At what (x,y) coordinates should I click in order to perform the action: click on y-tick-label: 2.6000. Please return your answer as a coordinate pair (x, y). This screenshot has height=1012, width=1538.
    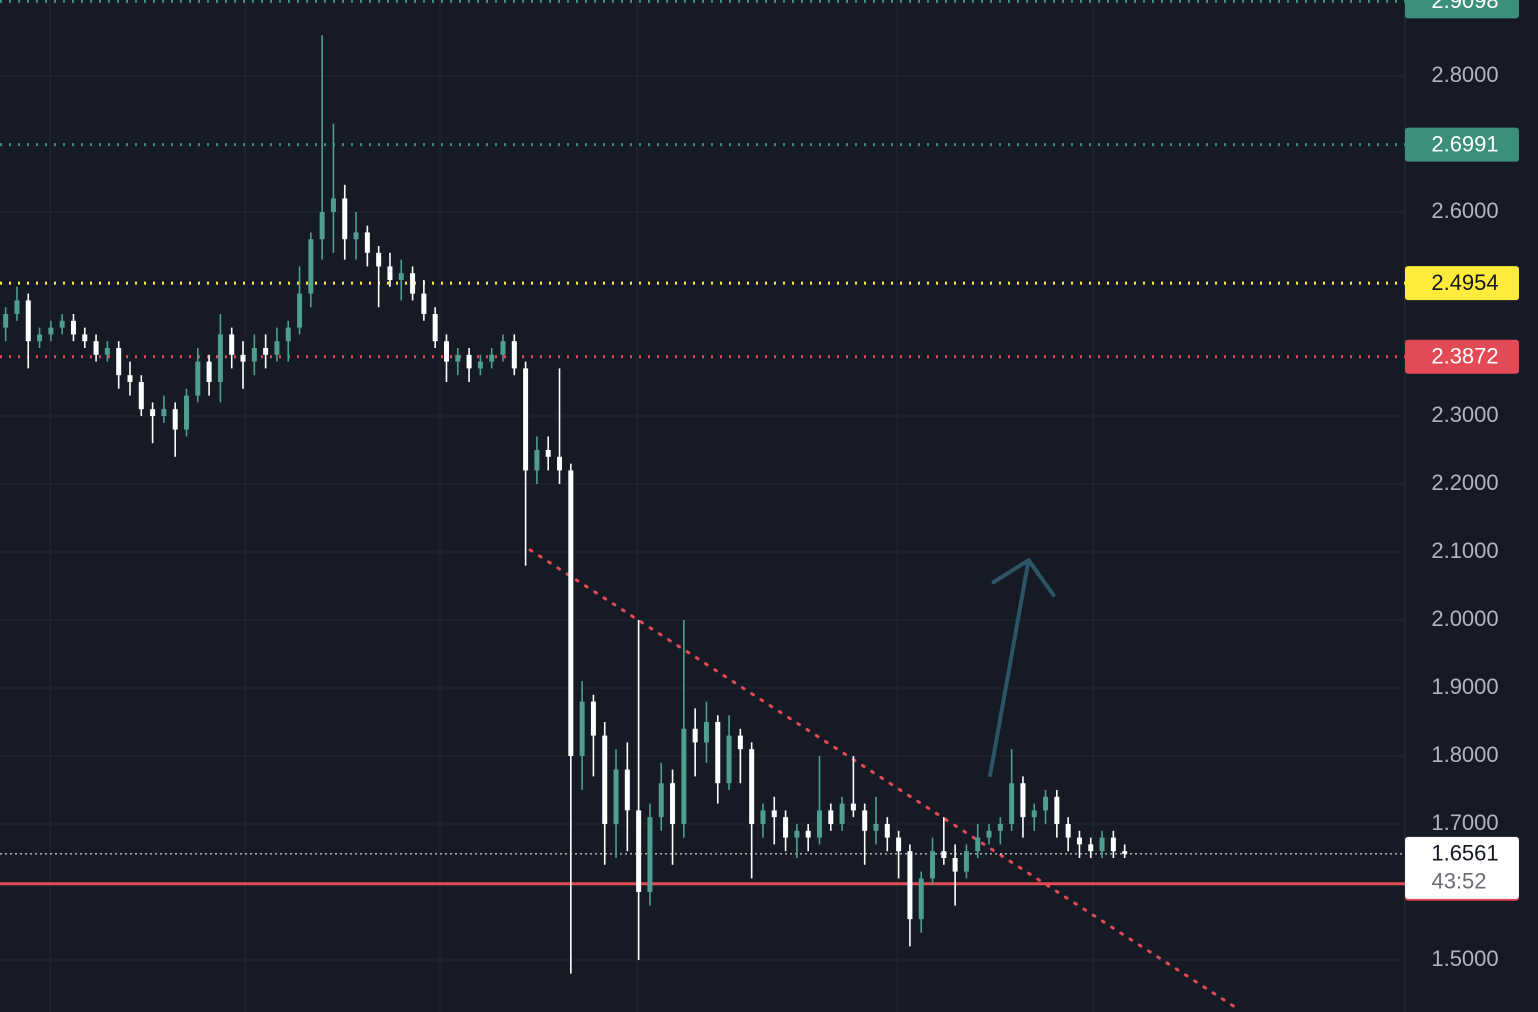
    Looking at the image, I should click on (1464, 210).